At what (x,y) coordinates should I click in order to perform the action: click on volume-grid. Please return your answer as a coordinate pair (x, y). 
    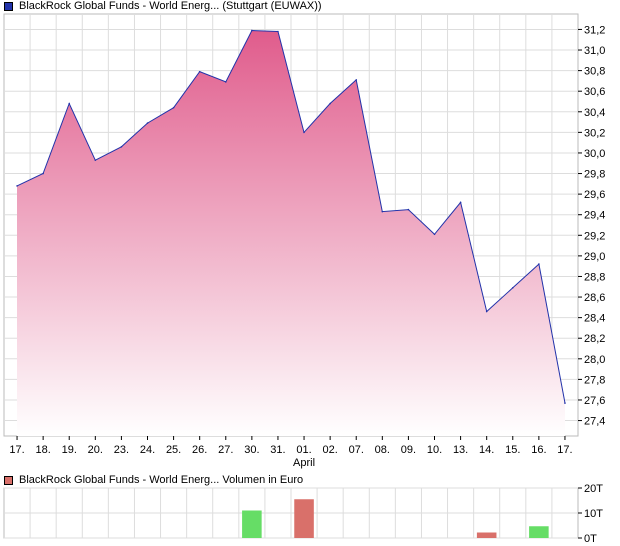
    Looking at the image, I should click on (291, 513).